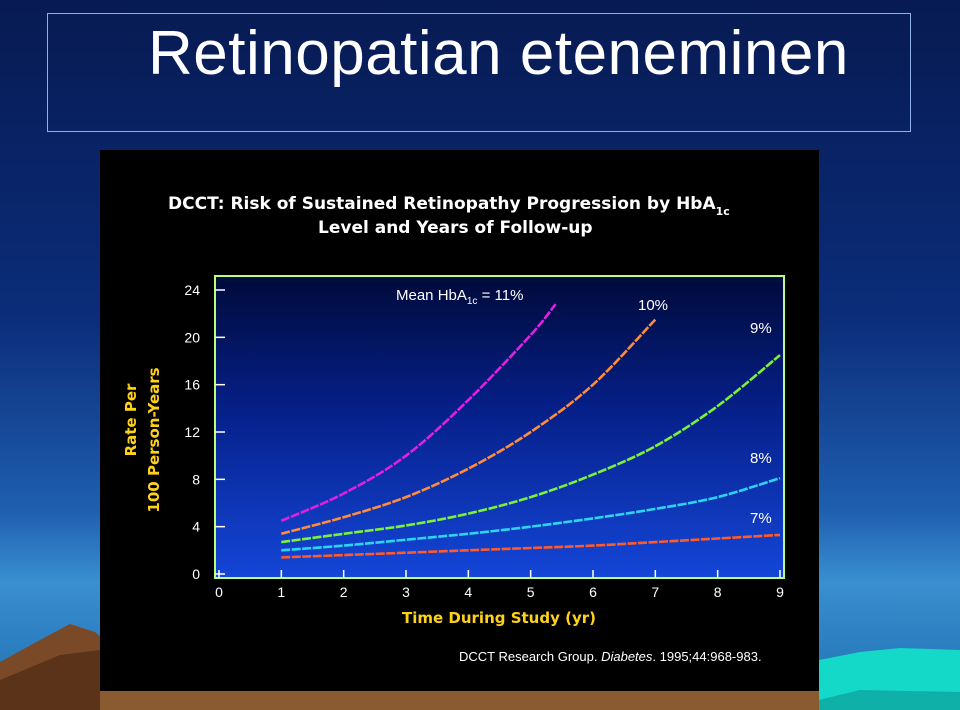 The height and width of the screenshot is (710, 960). I want to click on series-label-11: Mean HbA1c = 11%, so click(459, 297).